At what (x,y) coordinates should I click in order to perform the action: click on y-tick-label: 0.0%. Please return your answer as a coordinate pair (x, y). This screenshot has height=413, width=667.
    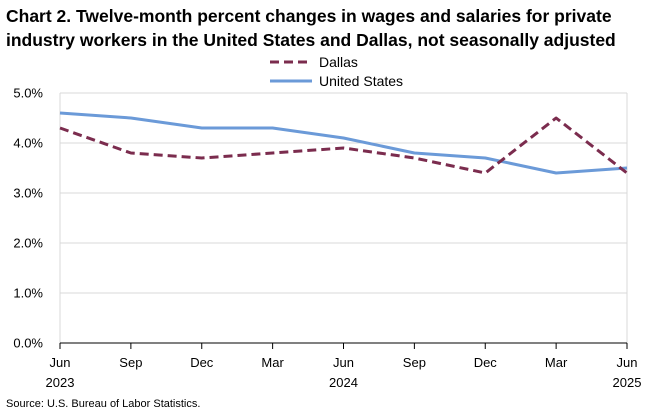
    Looking at the image, I should click on (28, 343).